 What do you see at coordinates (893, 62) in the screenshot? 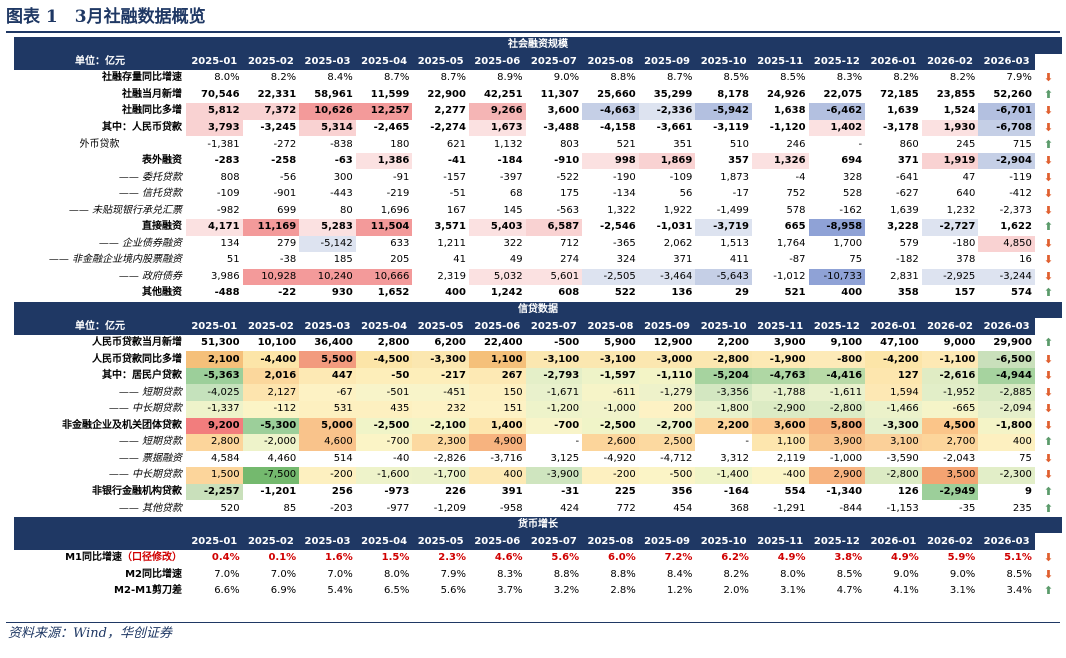
I see `column-header: 2026-01` at bounding box center [893, 62].